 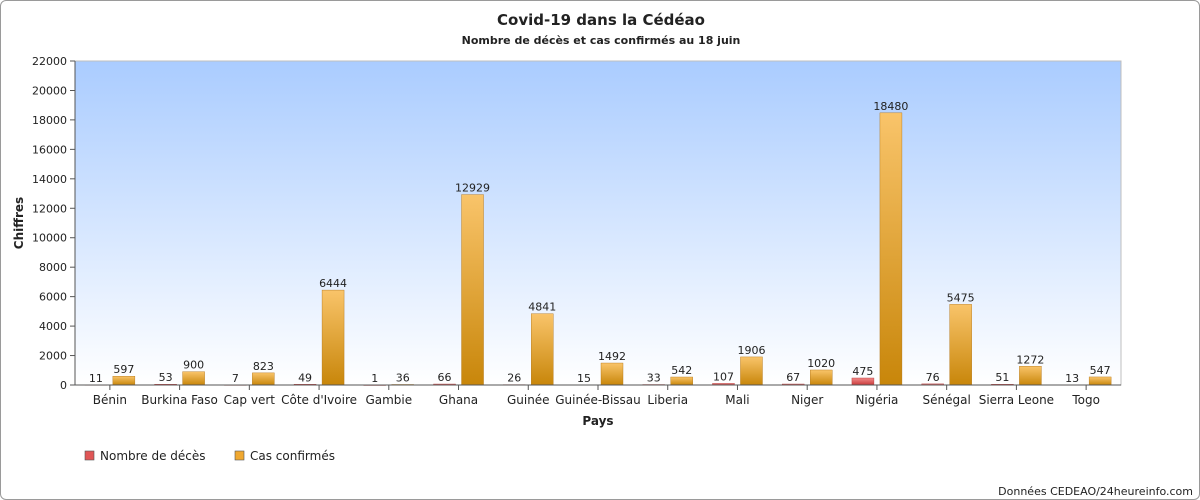 What do you see at coordinates (598, 400) in the screenshot?
I see `x-tick-label: Guinée-Bissau` at bounding box center [598, 400].